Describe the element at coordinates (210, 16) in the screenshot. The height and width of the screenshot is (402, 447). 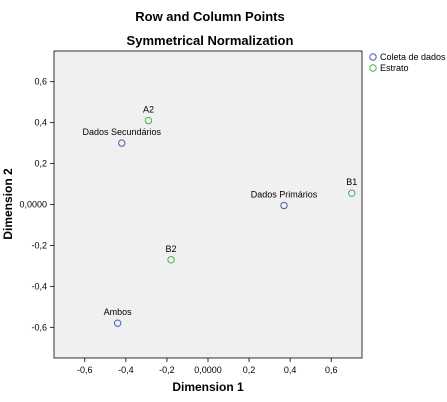
I see `chart-title: Row and Column Points` at that location.